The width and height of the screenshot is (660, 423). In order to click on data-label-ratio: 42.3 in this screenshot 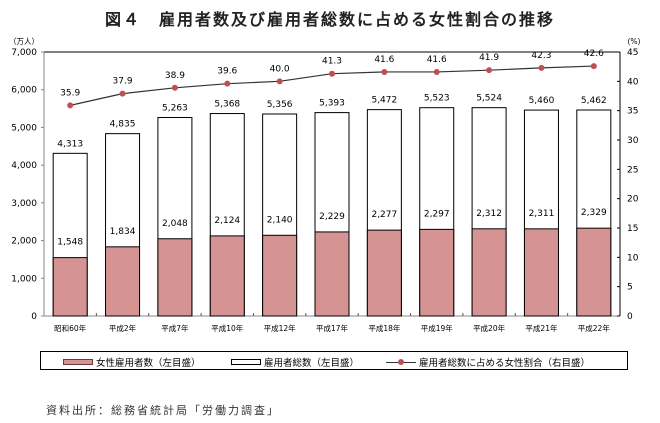, I will do `click(541, 56)`.